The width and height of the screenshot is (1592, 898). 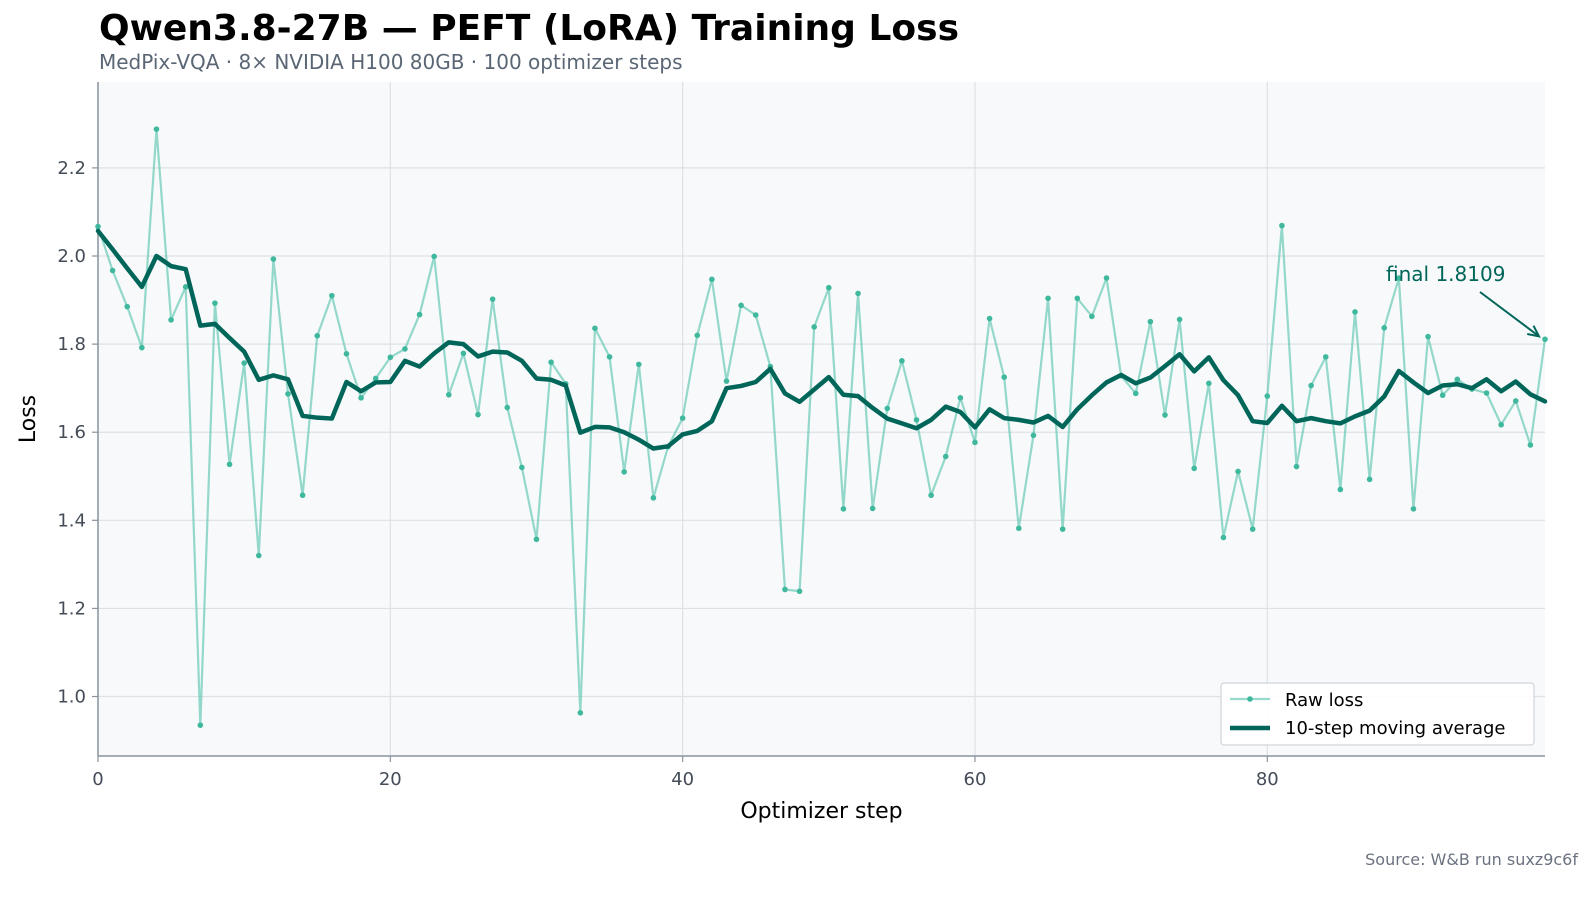 I want to click on legend-raw-swatch-dot, so click(x=1250, y=699).